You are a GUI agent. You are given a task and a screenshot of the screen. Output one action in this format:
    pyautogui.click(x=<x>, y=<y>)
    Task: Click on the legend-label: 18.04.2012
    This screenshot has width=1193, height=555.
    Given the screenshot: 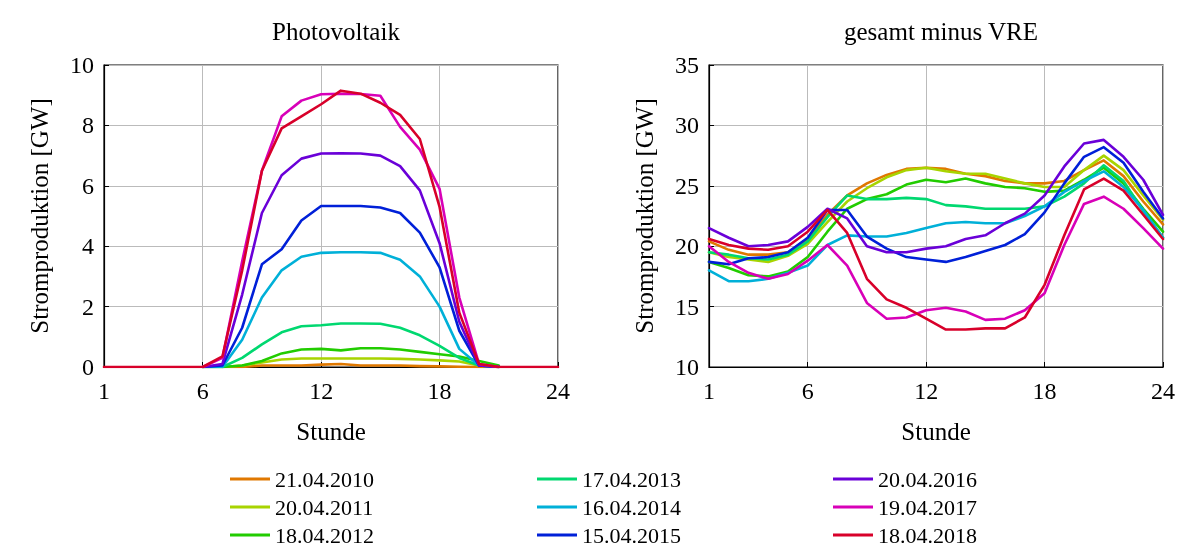 What is the action you would take?
    pyautogui.click(x=324, y=535)
    